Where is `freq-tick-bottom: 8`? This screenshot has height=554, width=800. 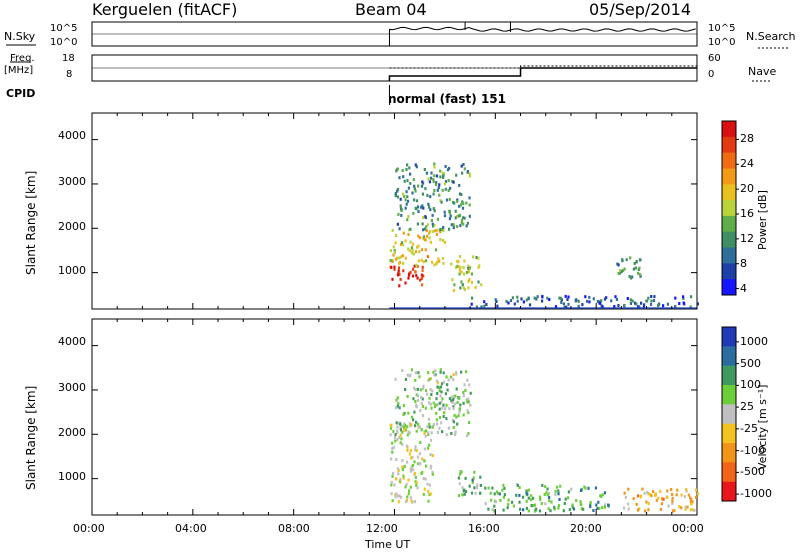
freq-tick-bottom: 8 is located at coordinates (69, 74).